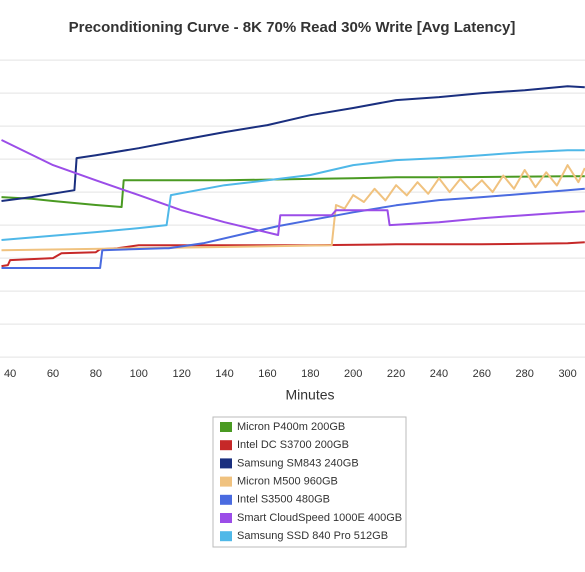 The height and width of the screenshot is (572, 585). Describe the element at coordinates (298, 463) in the screenshot. I see `legend-label: Samsung SM843 240GB` at that location.